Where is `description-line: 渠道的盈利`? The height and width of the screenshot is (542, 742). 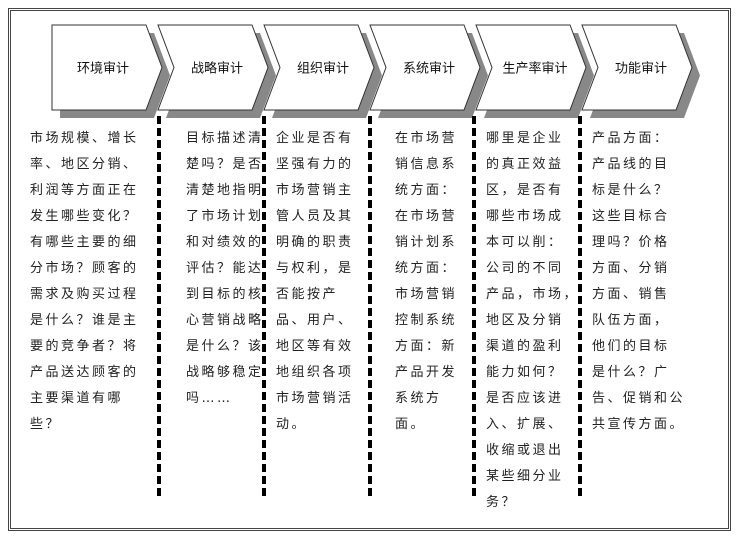 description-line: 渠道的盈利 is located at coordinates (525, 346).